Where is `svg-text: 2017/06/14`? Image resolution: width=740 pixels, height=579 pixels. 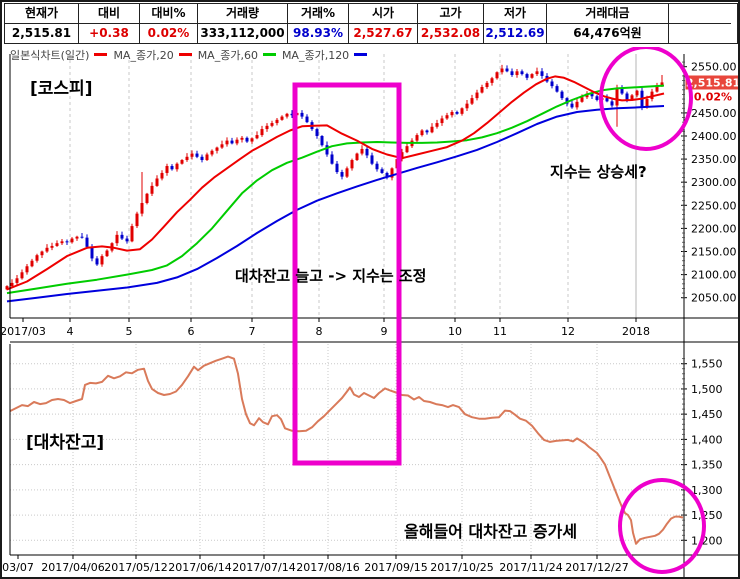 svg-text: 2017/06/14 is located at coordinates (199, 567).